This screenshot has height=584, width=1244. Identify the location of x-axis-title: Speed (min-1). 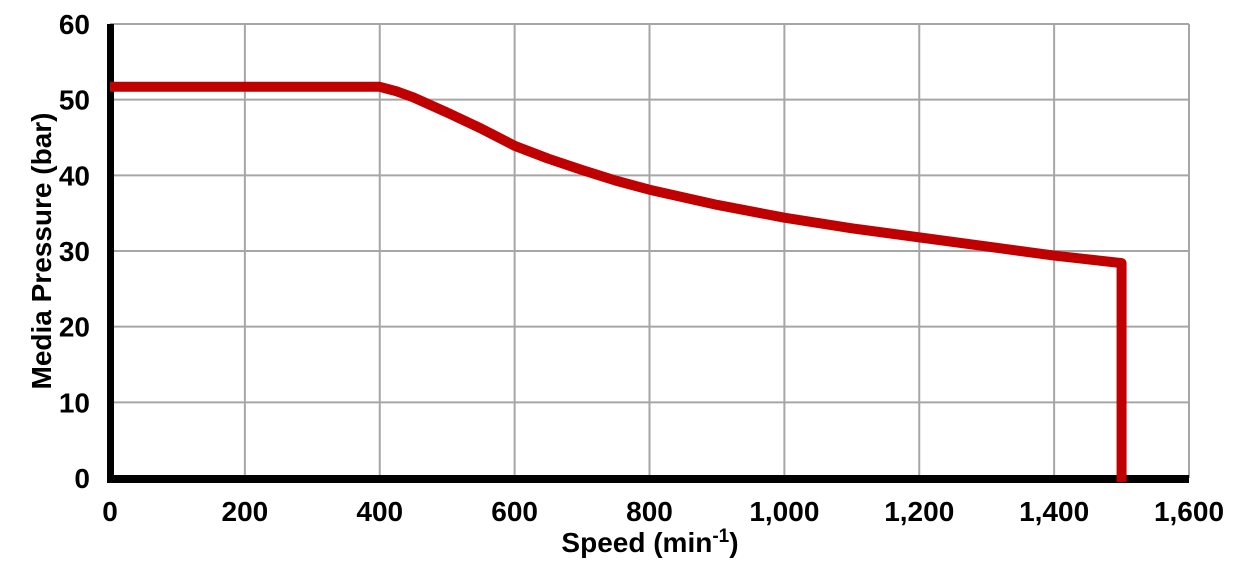
(650, 542).